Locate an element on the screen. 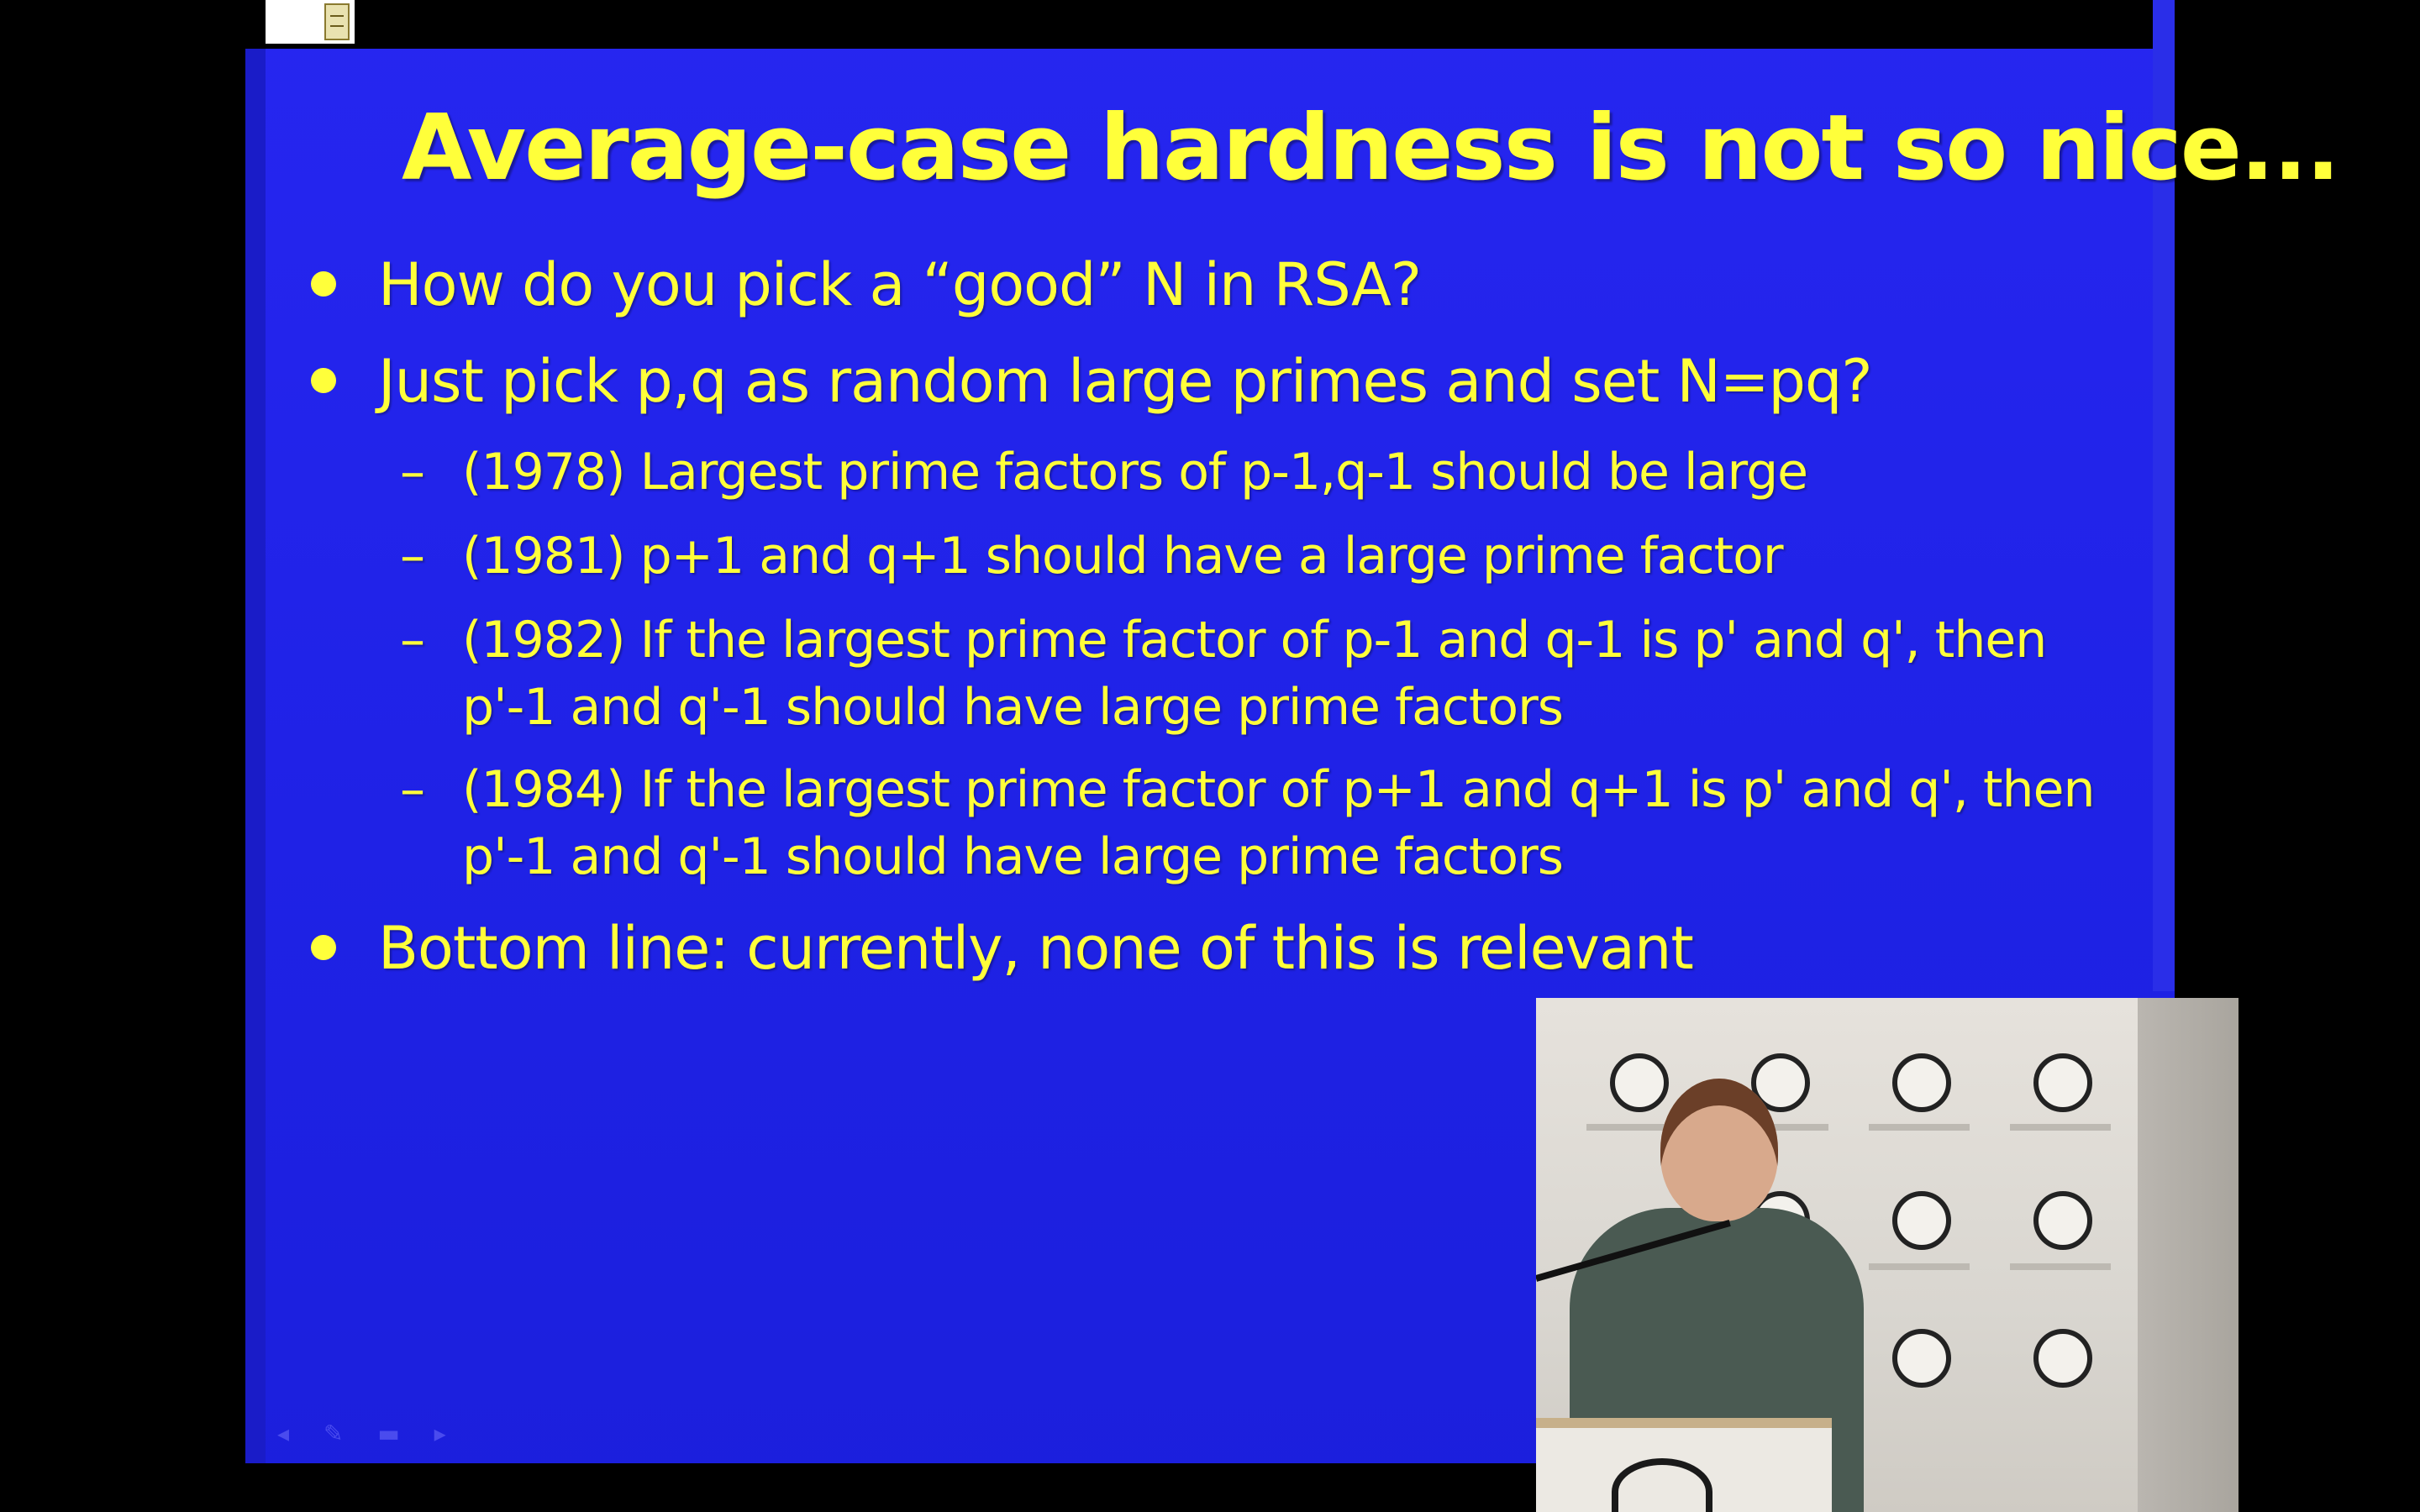  slide-logo-icon is located at coordinates (337, 21).